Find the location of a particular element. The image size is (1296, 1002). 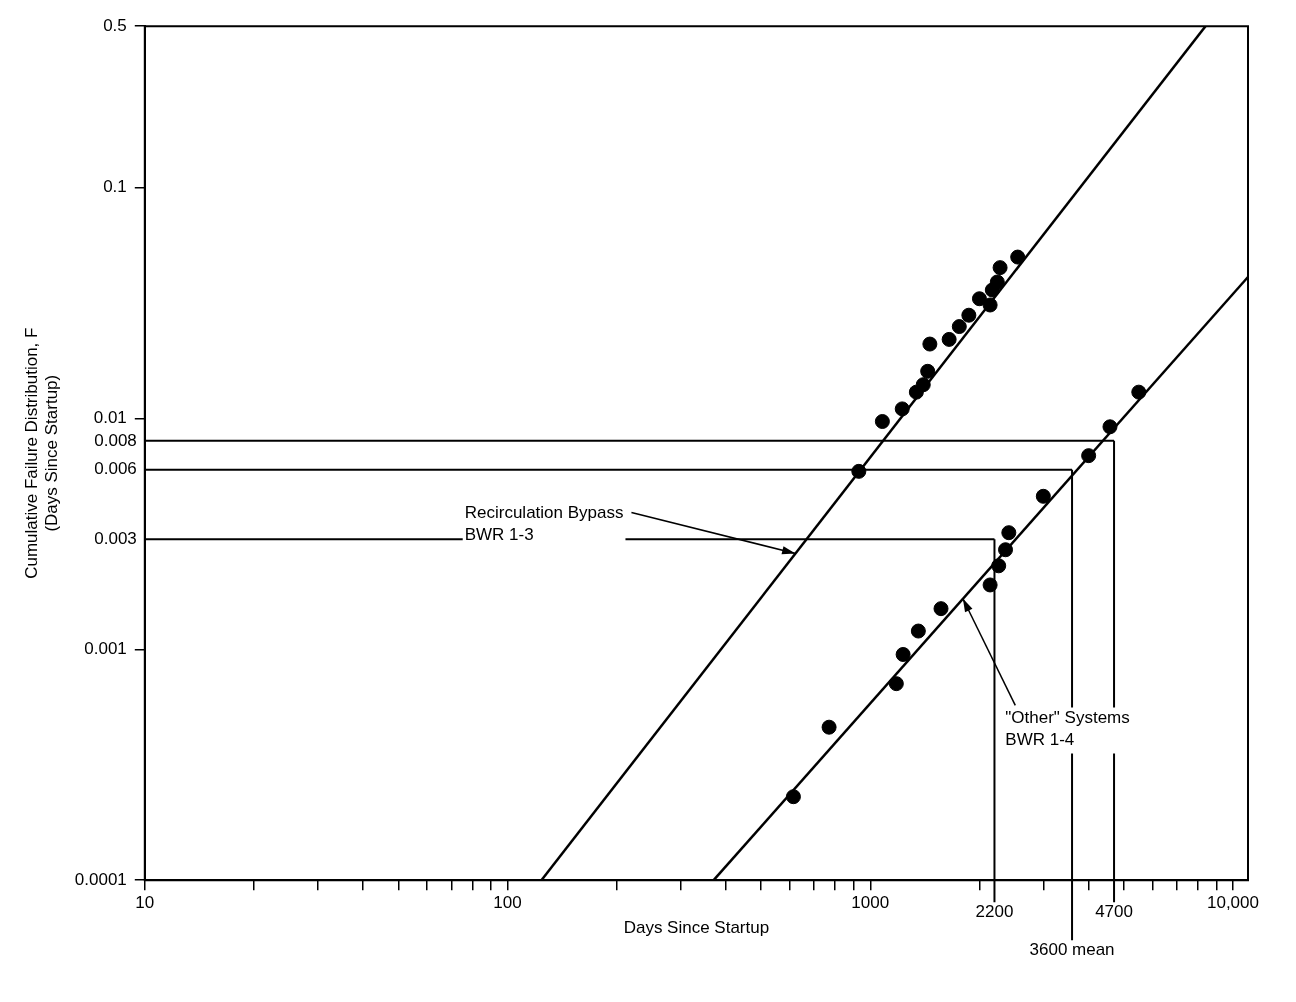

x-tick-label: 1000 is located at coordinates (870, 903).